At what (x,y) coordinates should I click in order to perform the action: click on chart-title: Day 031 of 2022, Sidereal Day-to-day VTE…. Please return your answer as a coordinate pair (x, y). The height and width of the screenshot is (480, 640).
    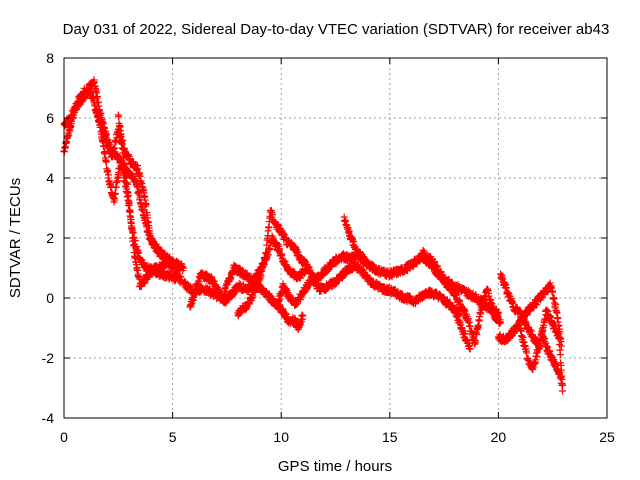
    Looking at the image, I should click on (336, 29).